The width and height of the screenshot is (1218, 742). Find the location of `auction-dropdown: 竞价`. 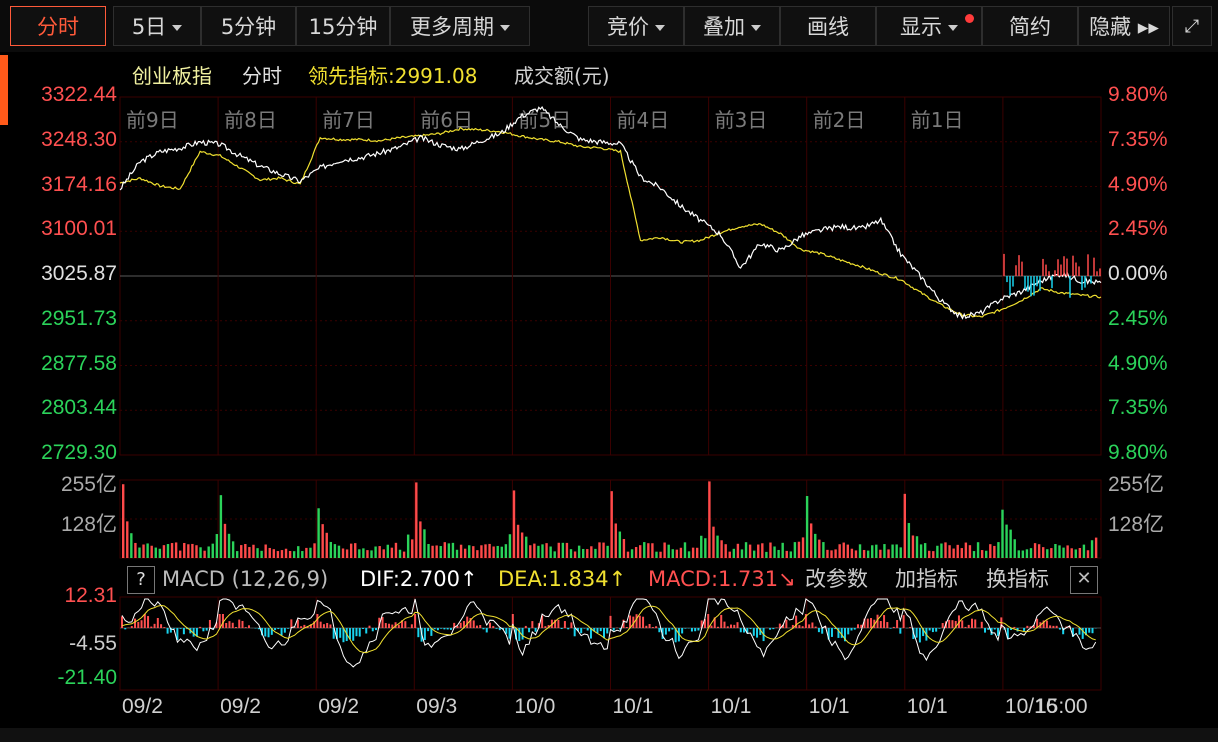

auction-dropdown: 竞价 is located at coordinates (636, 26).